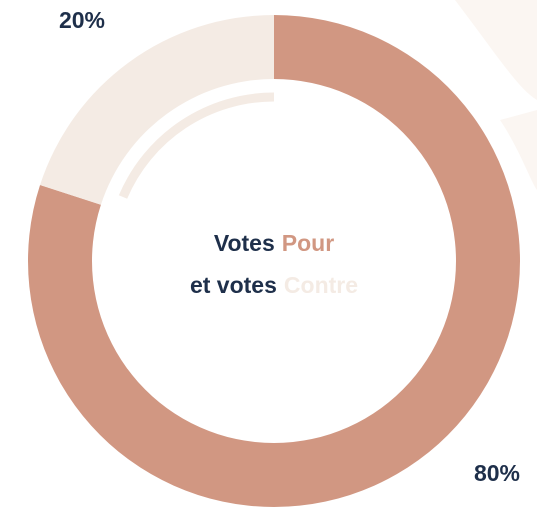 Image resolution: width=537 pixels, height=509 pixels. Describe the element at coordinates (497, 473) in the screenshot. I see `value-label: 80%` at that location.